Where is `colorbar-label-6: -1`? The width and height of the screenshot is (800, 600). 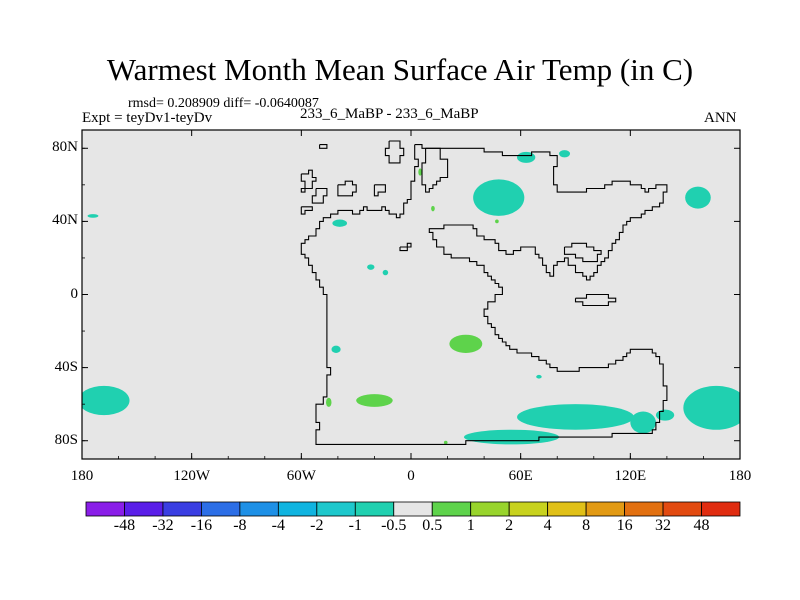
colorbar-label-6: -1 is located at coordinates (355, 525).